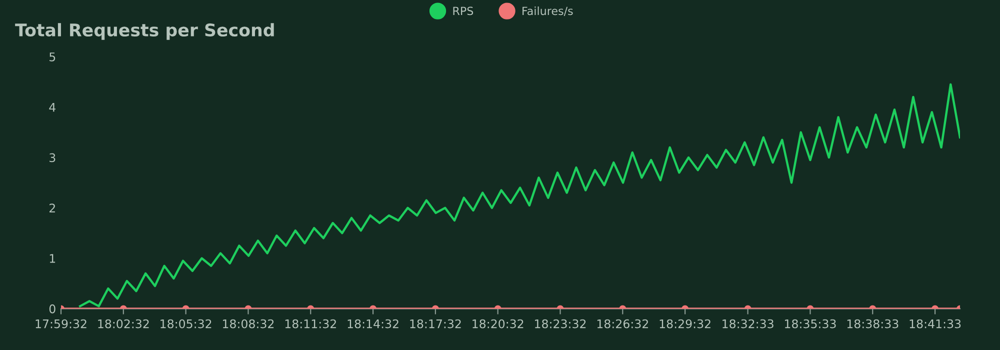 The width and height of the screenshot is (1000, 350). I want to click on y-tick-label: 3, so click(53, 157).